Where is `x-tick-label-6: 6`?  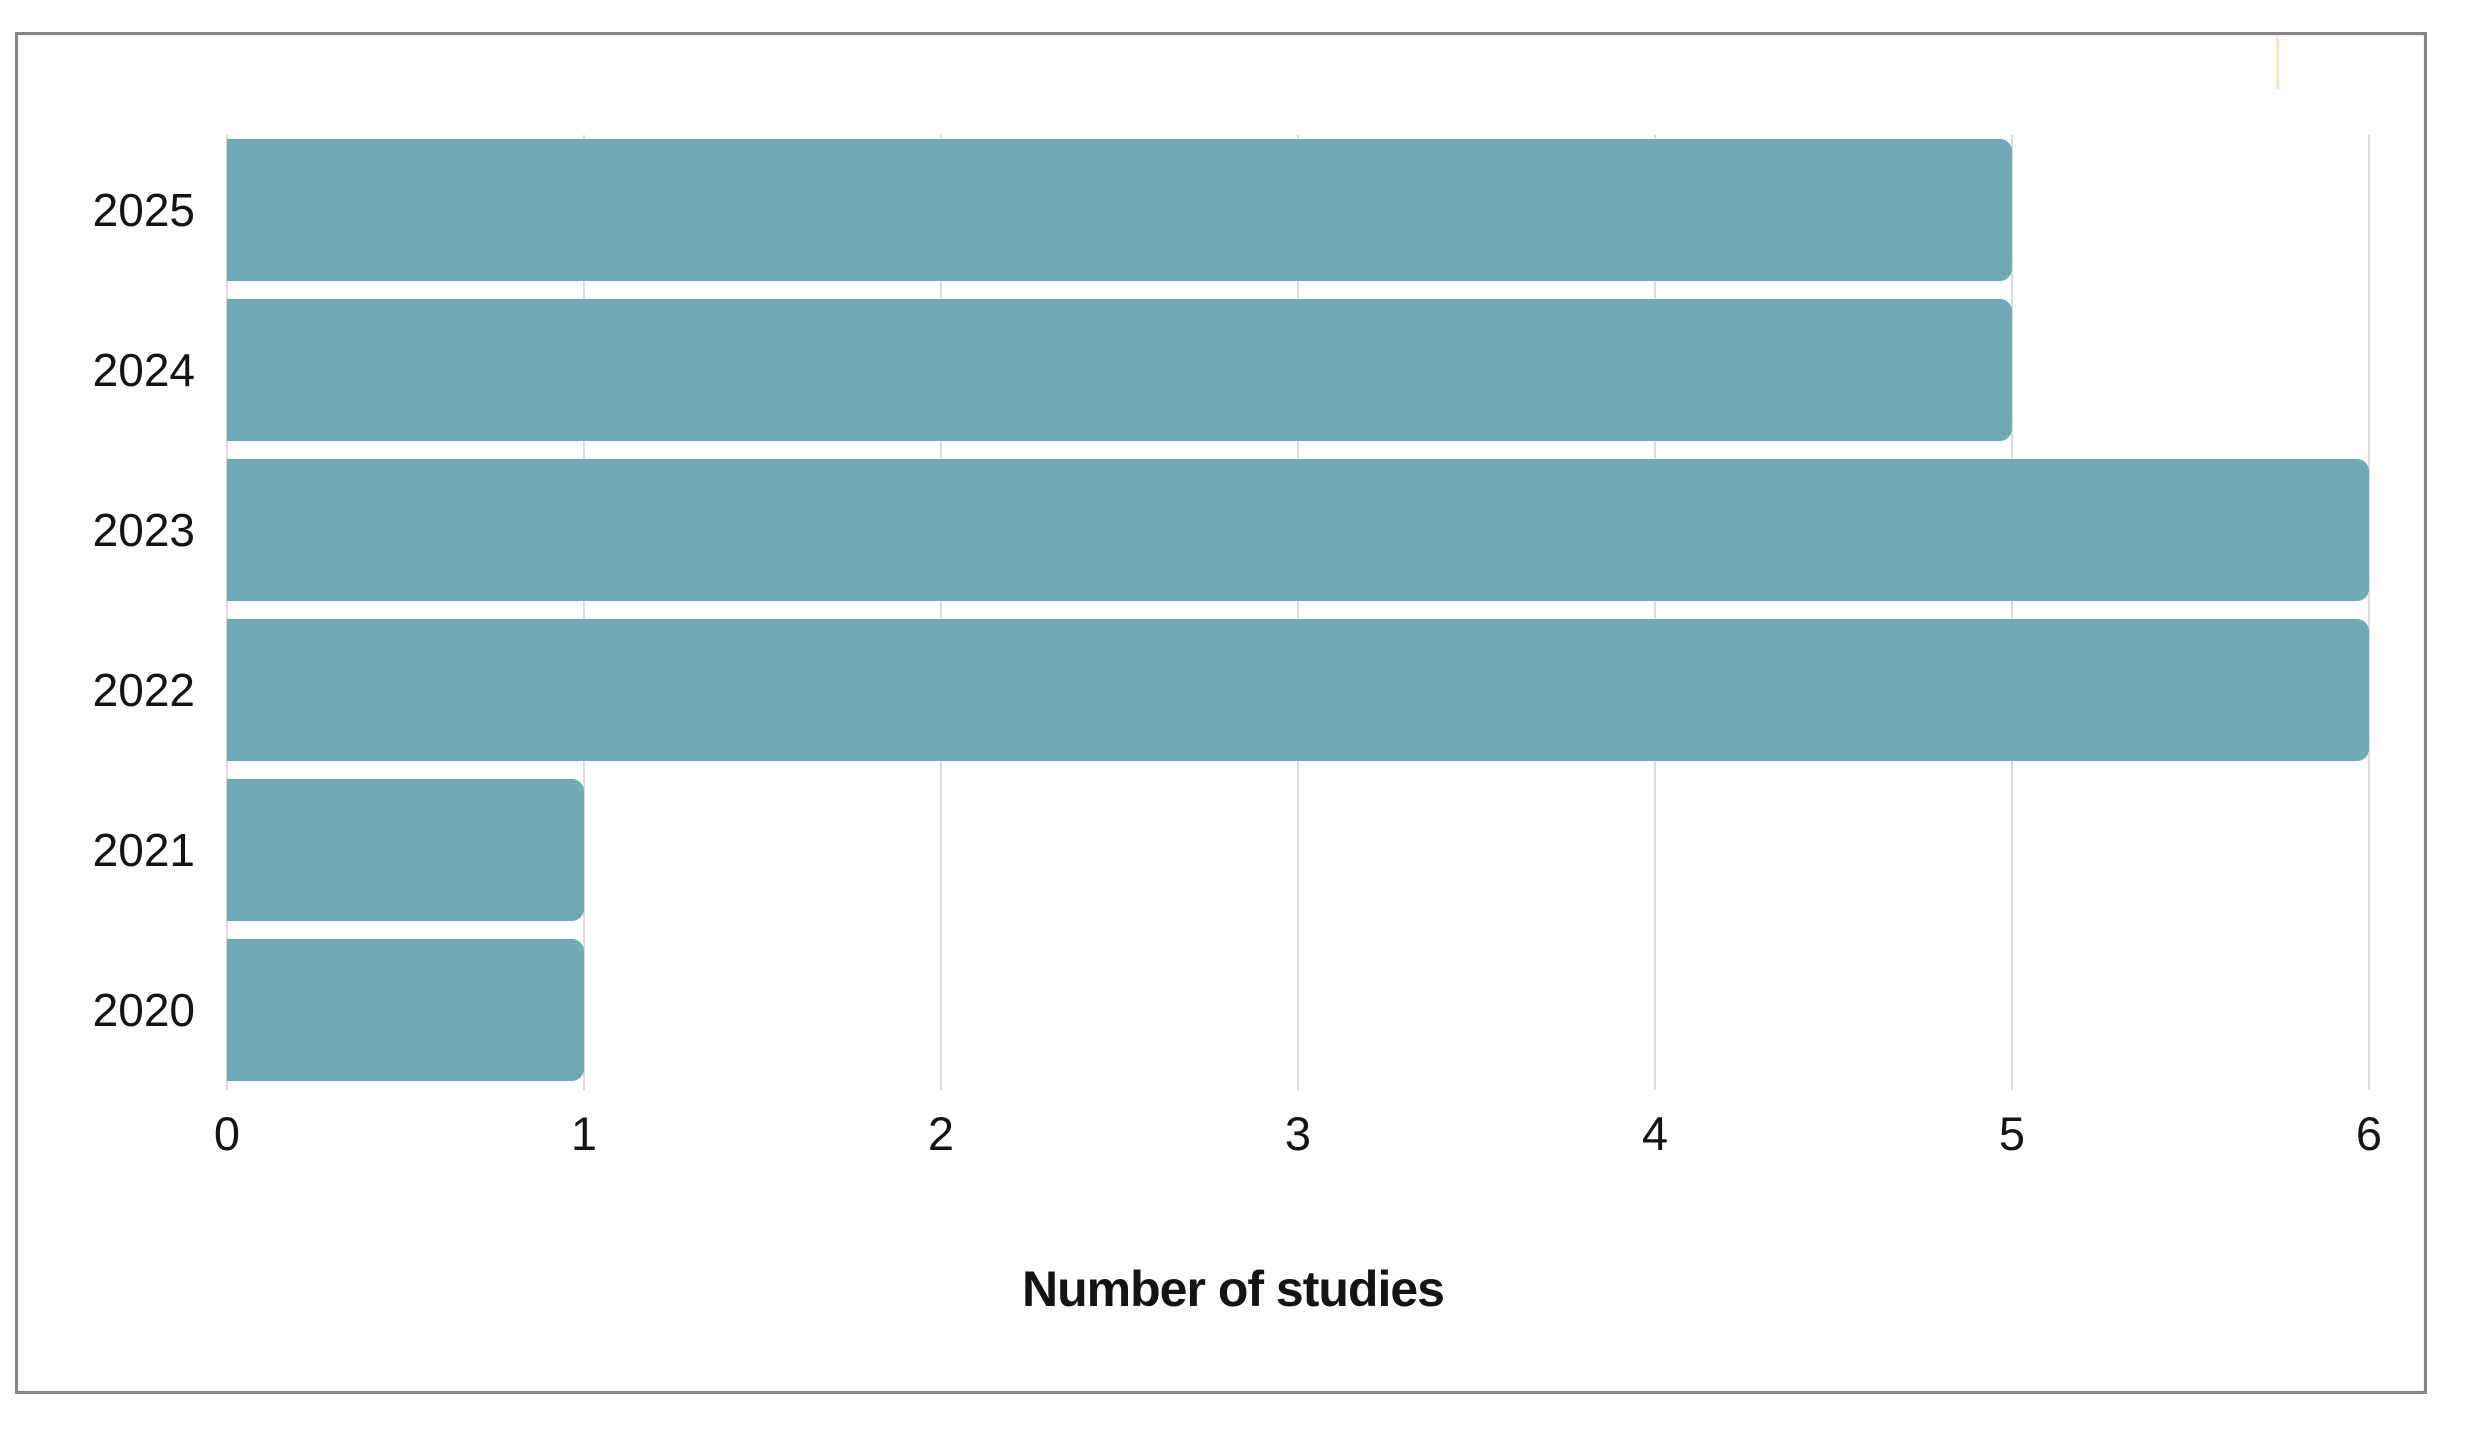 x-tick-label-6: 6 is located at coordinates (2369, 1133).